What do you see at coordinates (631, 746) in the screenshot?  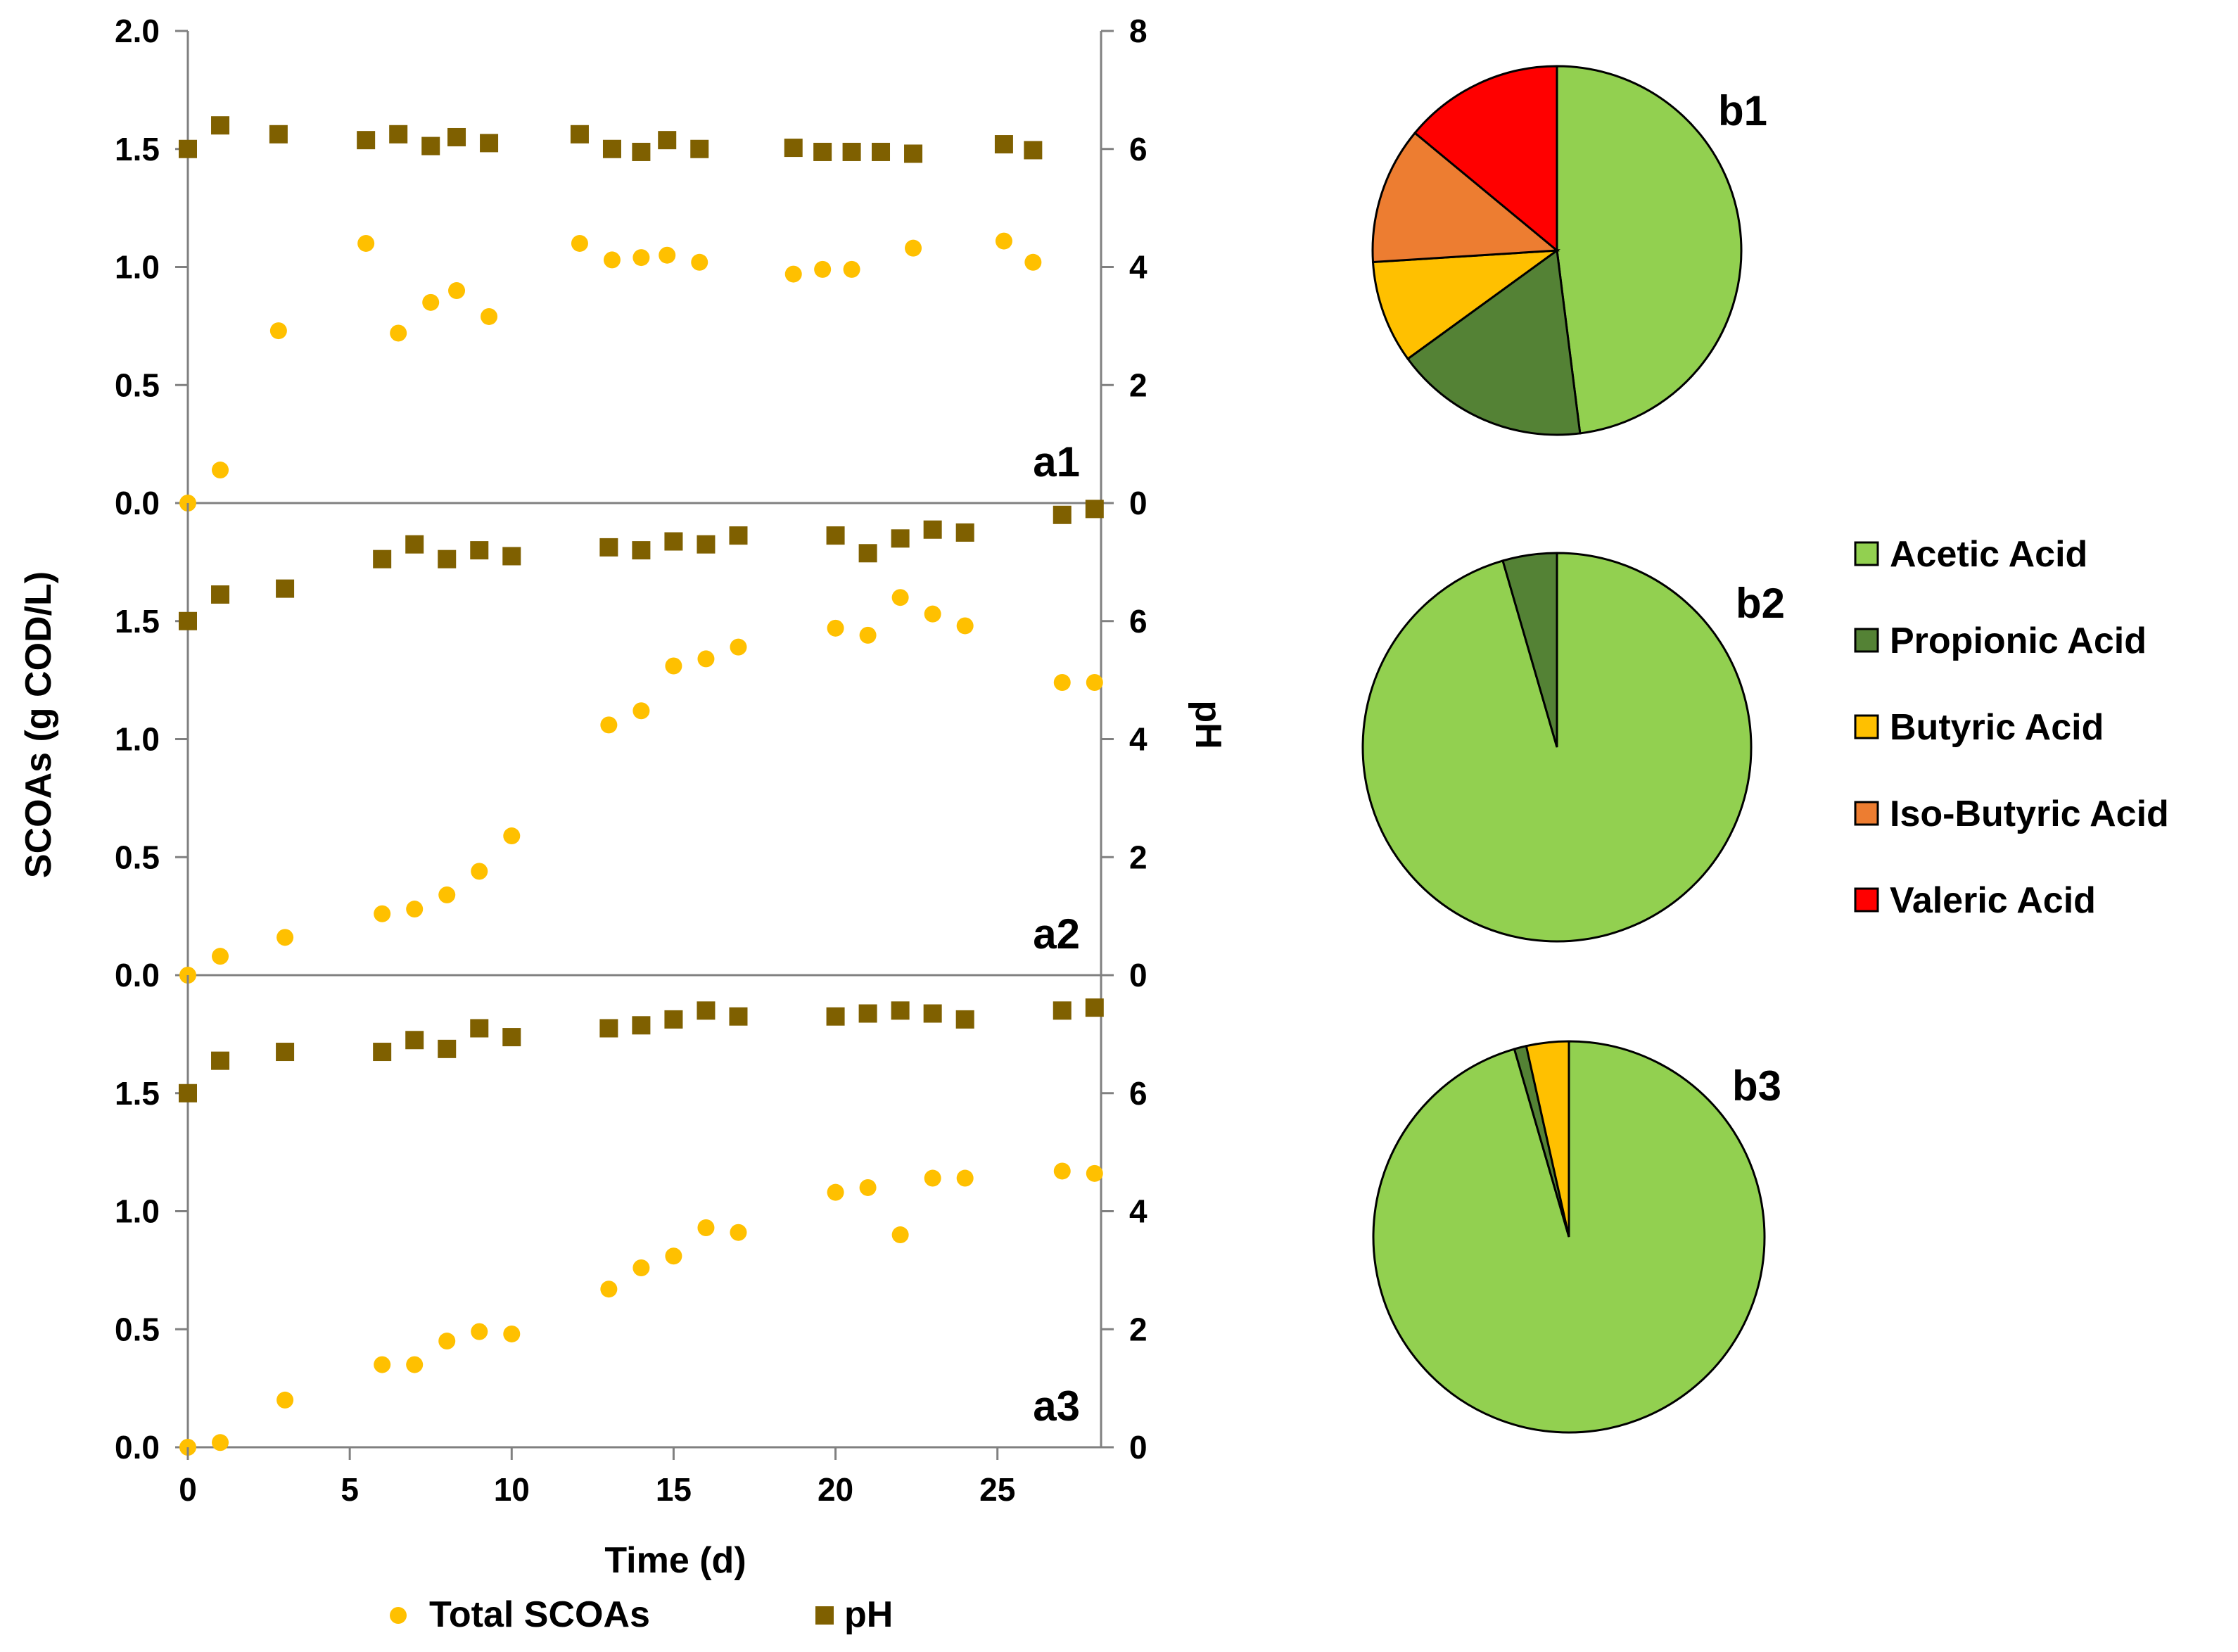 I see `scatter-panel-a2: 0.0 0.5 1.0 1.5 0 2 4 6 a2` at bounding box center [631, 746].